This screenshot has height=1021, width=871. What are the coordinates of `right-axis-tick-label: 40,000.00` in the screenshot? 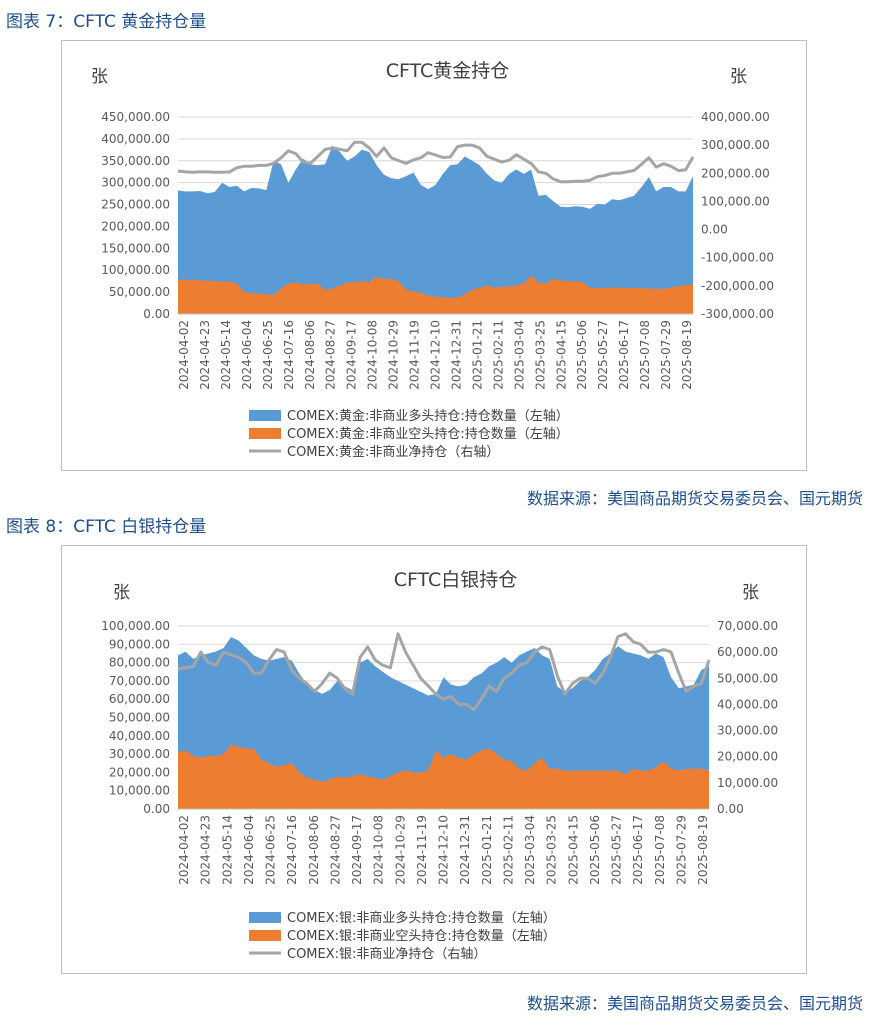 It's located at (747, 704).